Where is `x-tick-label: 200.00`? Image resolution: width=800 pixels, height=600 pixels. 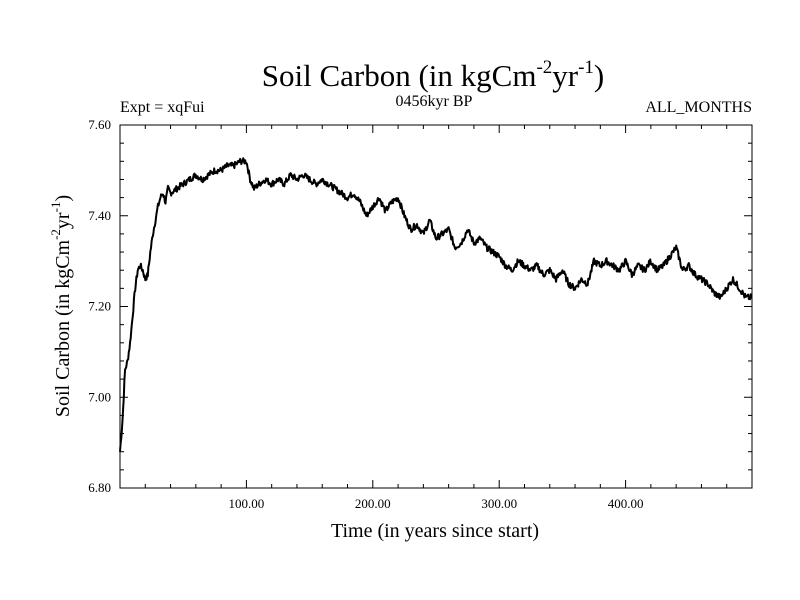 x-tick-label: 200.00 is located at coordinates (373, 503).